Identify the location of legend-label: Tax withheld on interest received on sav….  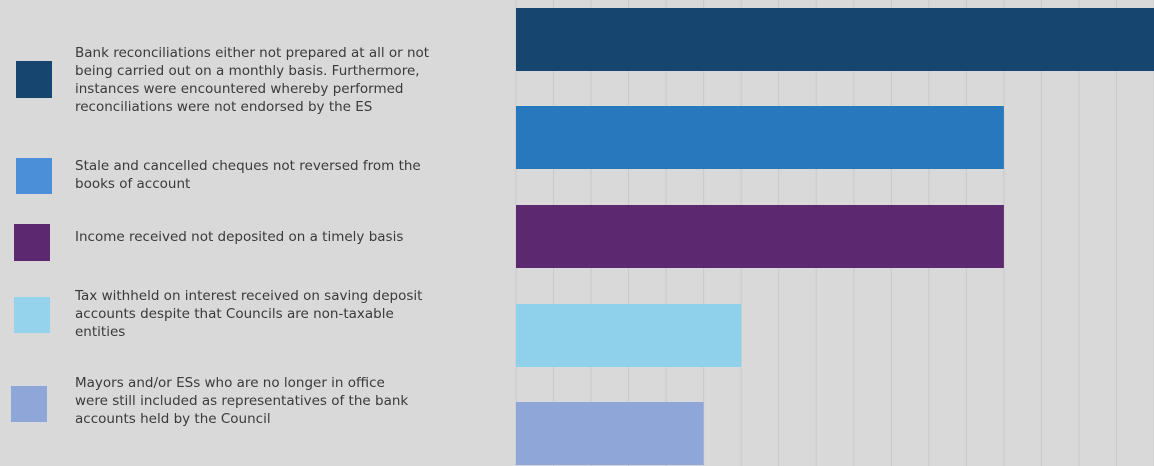
(249, 314).